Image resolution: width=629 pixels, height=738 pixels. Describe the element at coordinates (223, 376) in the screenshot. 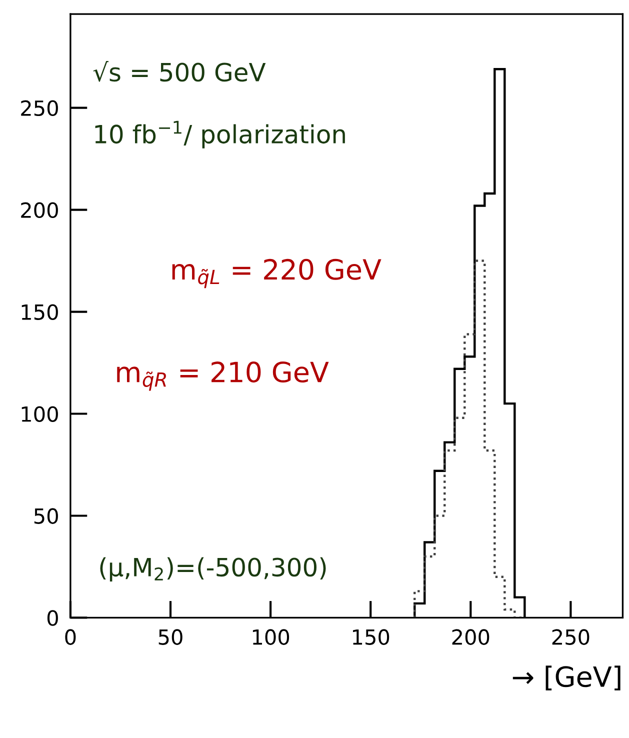

I see `annotation: m$_{q̃R}$ = 210 GeV` at that location.